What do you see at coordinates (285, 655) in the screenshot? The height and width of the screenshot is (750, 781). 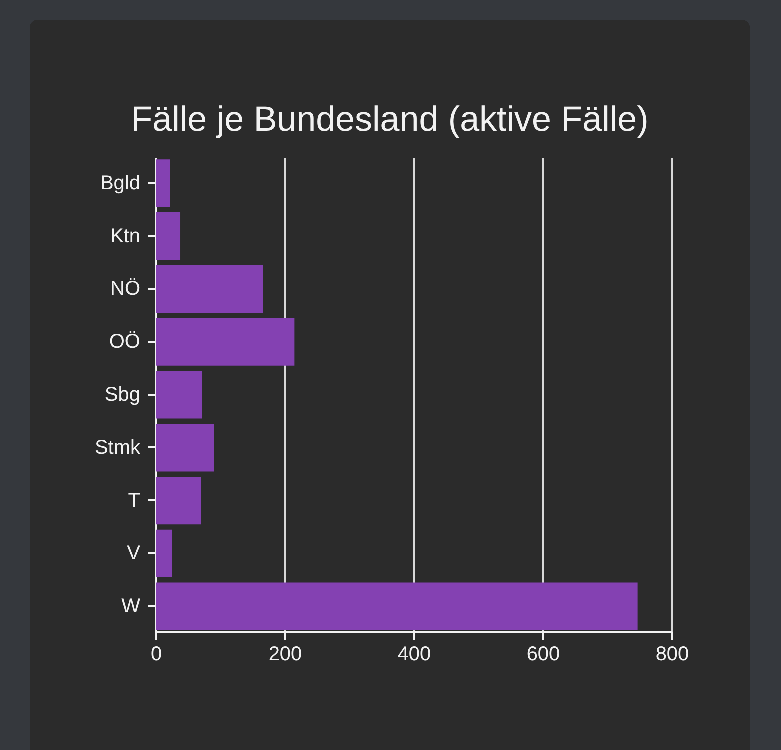 I see `x-tick-label: 200` at bounding box center [285, 655].